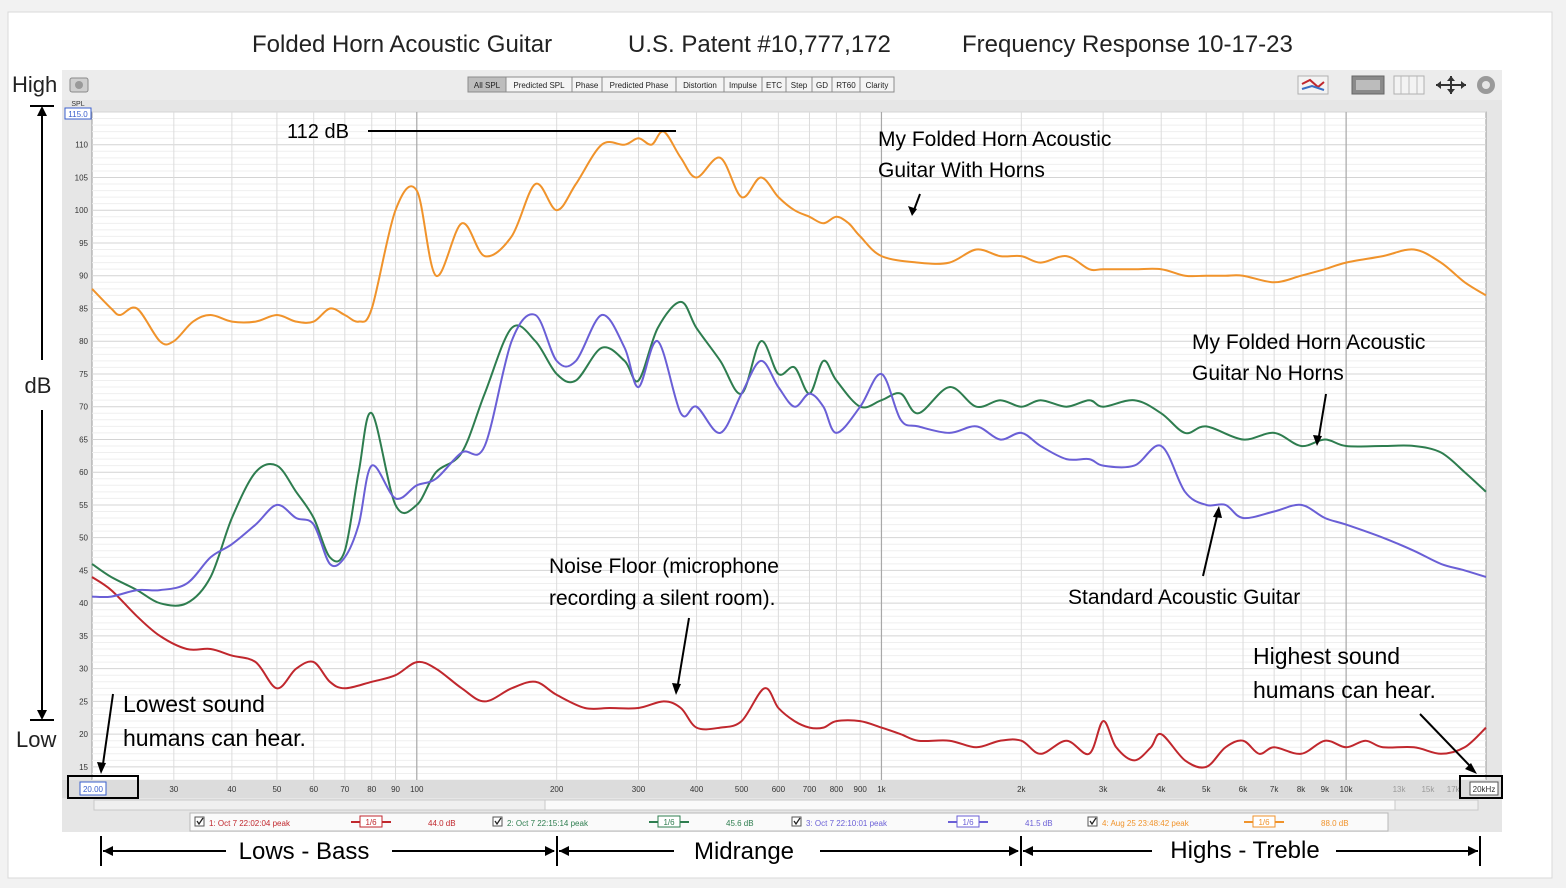 Image resolution: width=1566 pixels, height=888 pixels. What do you see at coordinates (1335, 823) in the screenshot?
I see `legend-value: 88.0 dB` at bounding box center [1335, 823].